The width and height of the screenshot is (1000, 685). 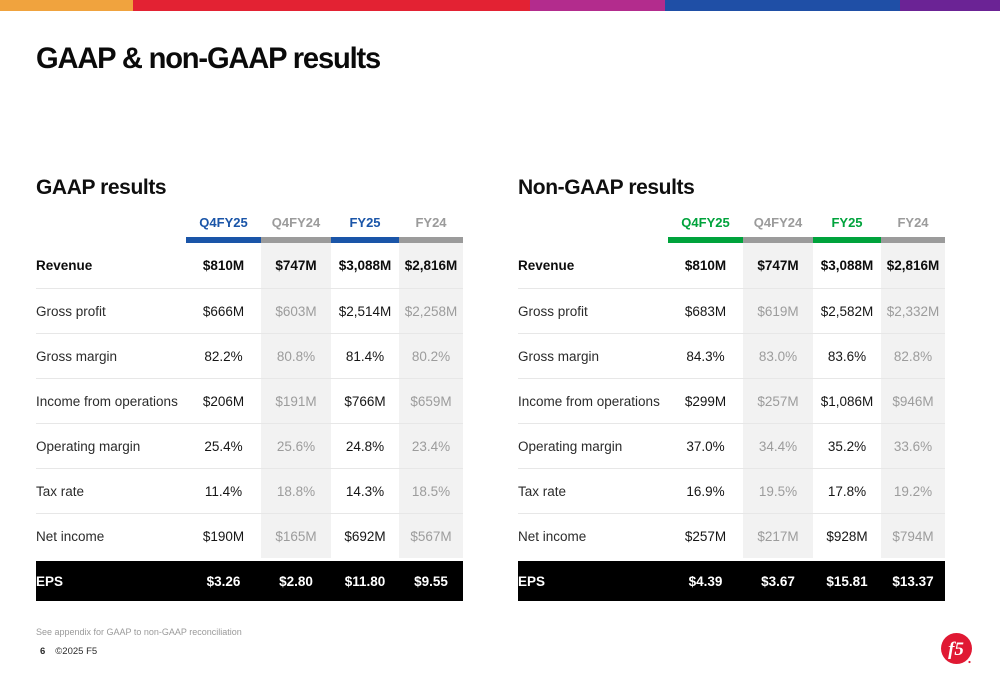 I want to click on cell-value: $619M, so click(x=778, y=311).